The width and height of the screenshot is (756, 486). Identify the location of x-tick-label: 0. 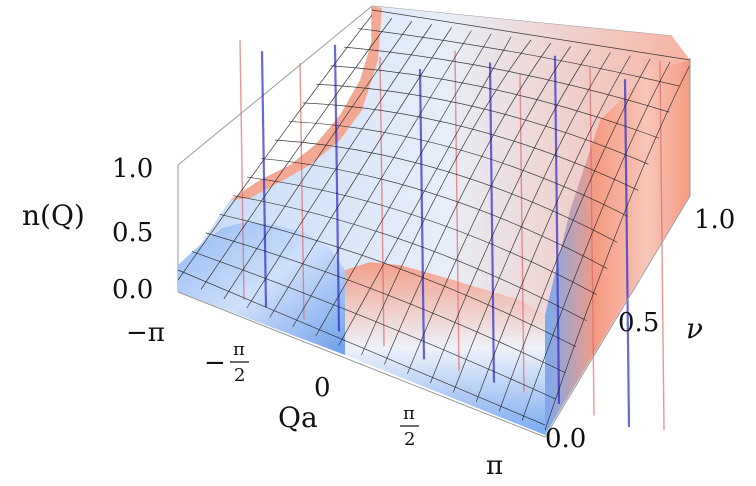
(322, 388).